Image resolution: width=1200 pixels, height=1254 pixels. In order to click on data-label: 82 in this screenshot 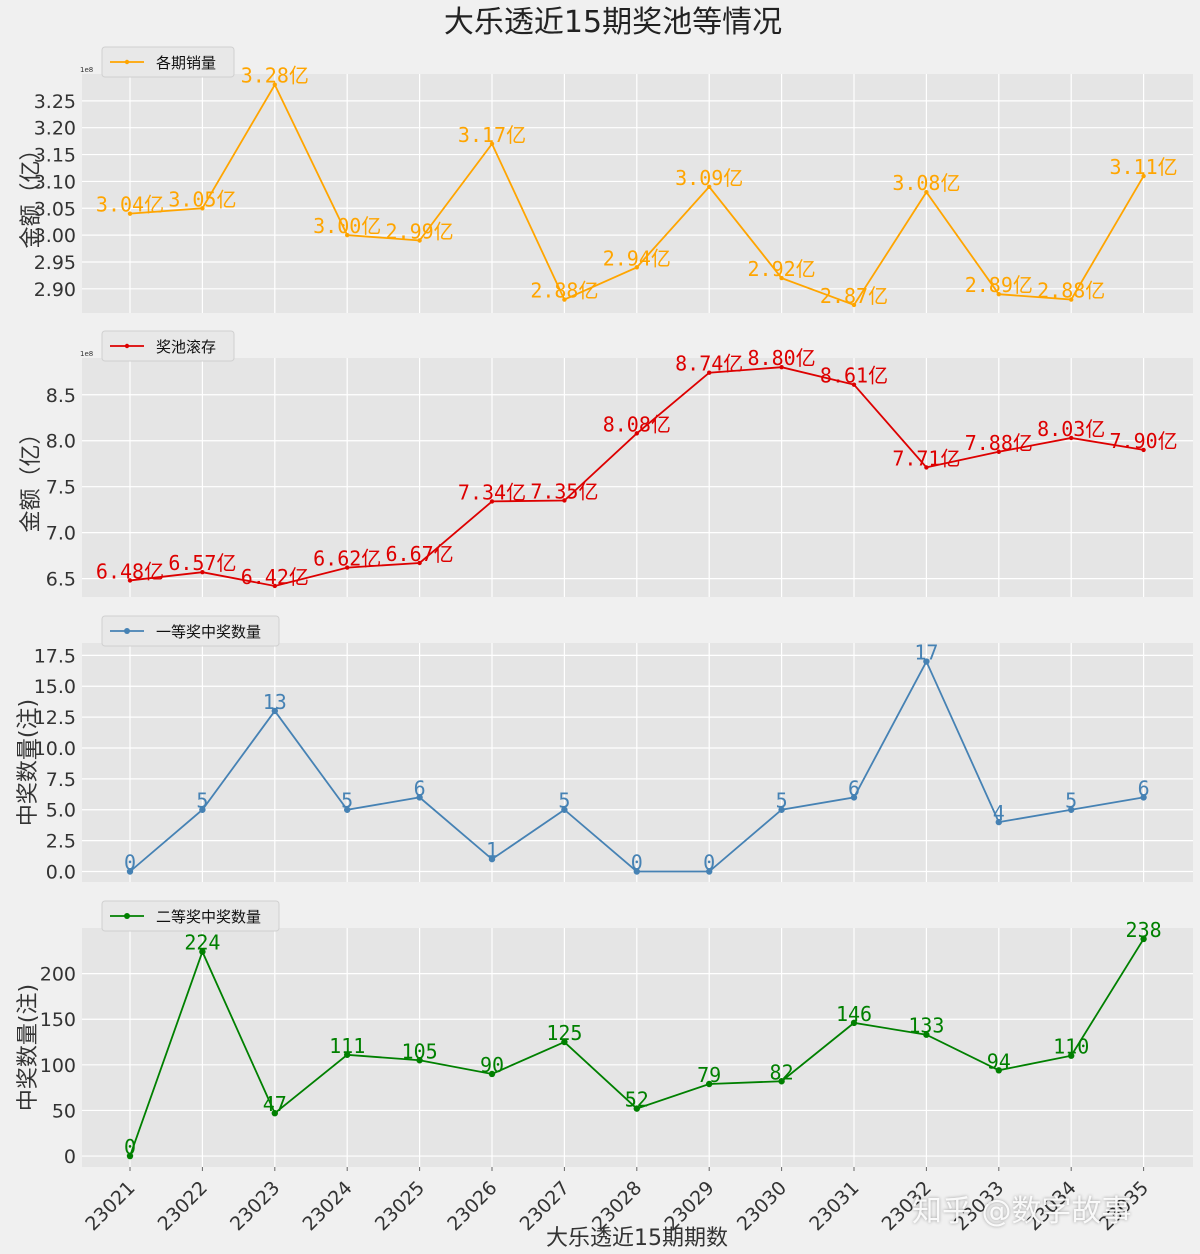, I will do `click(782, 1072)`.